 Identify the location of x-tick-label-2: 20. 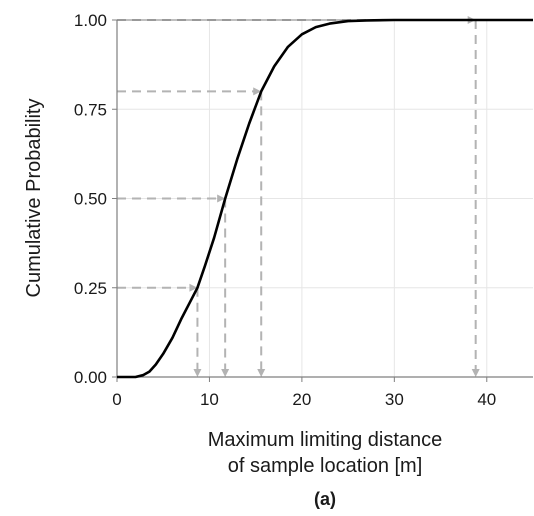
(301, 399).